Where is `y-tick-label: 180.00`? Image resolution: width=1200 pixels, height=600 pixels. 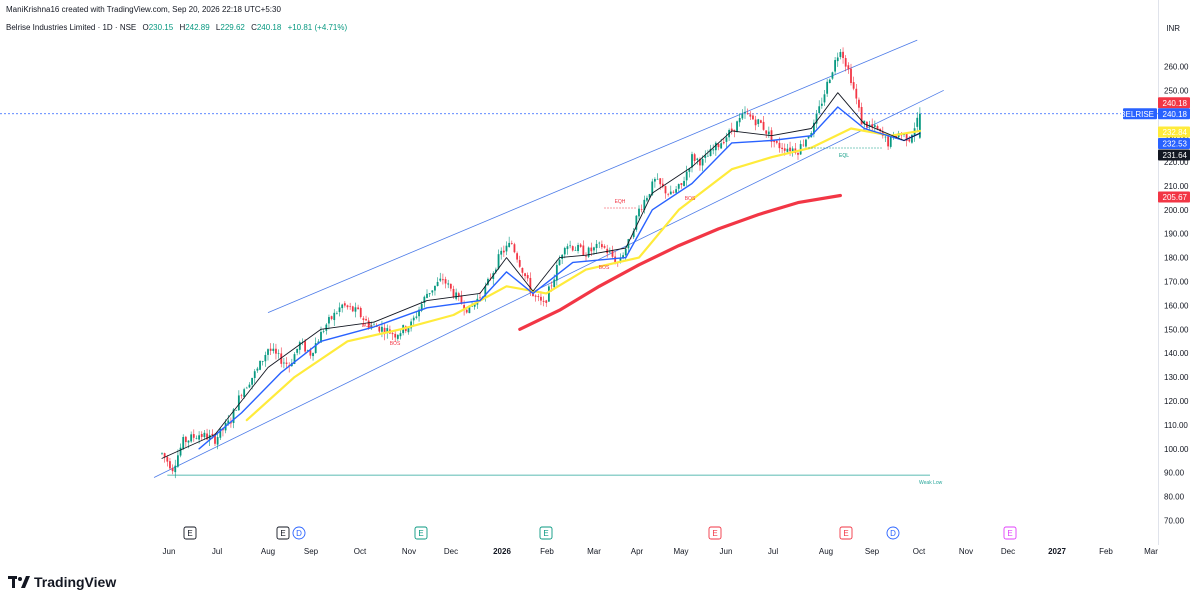
y-tick-label: 180.00 is located at coordinates (1176, 258).